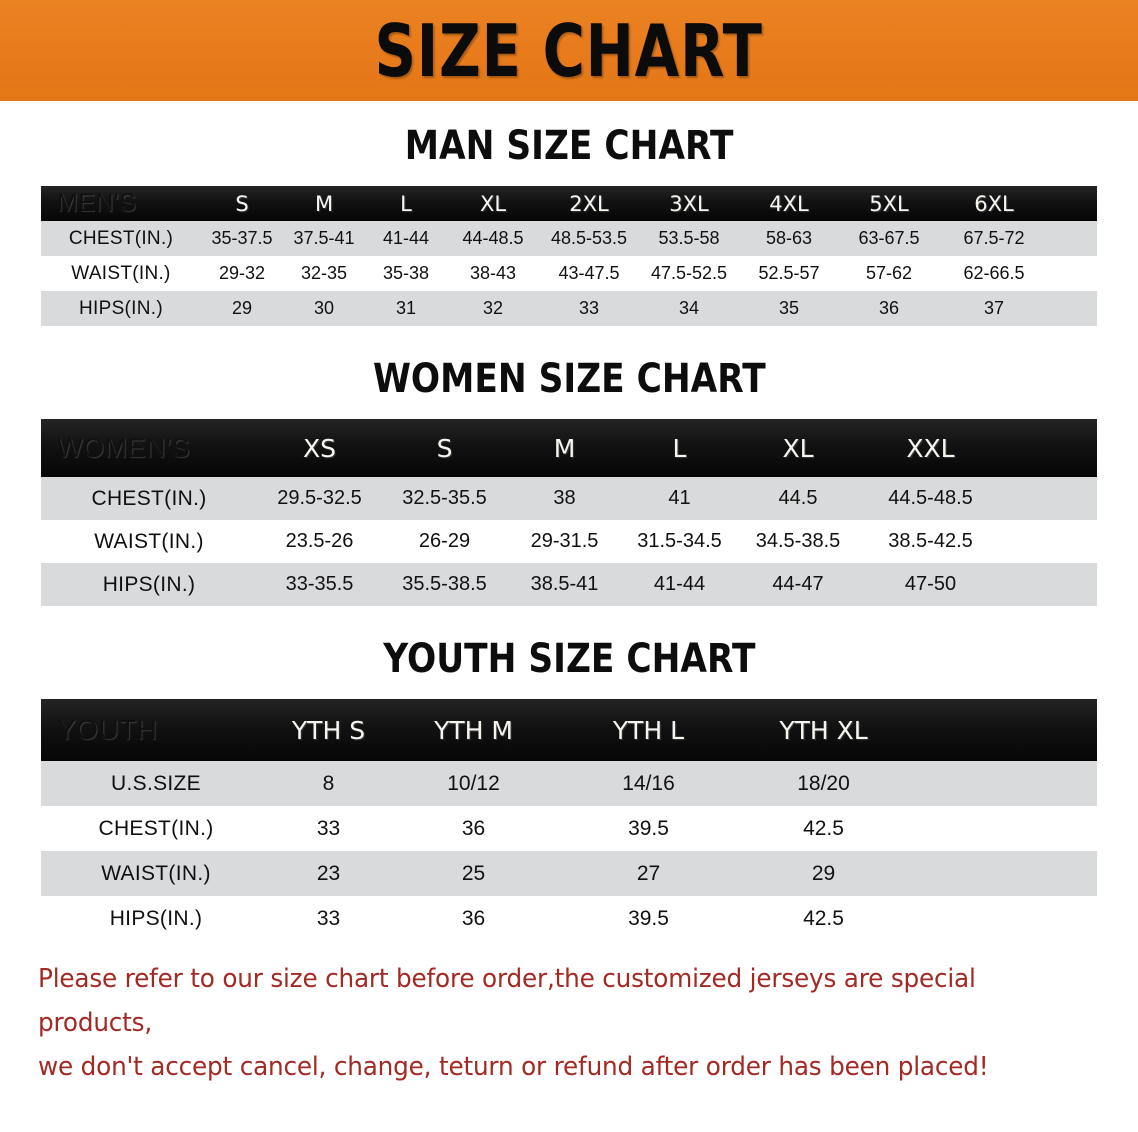 The width and height of the screenshot is (1138, 1132). I want to click on youth-row-1-val-1: 36, so click(473, 828).